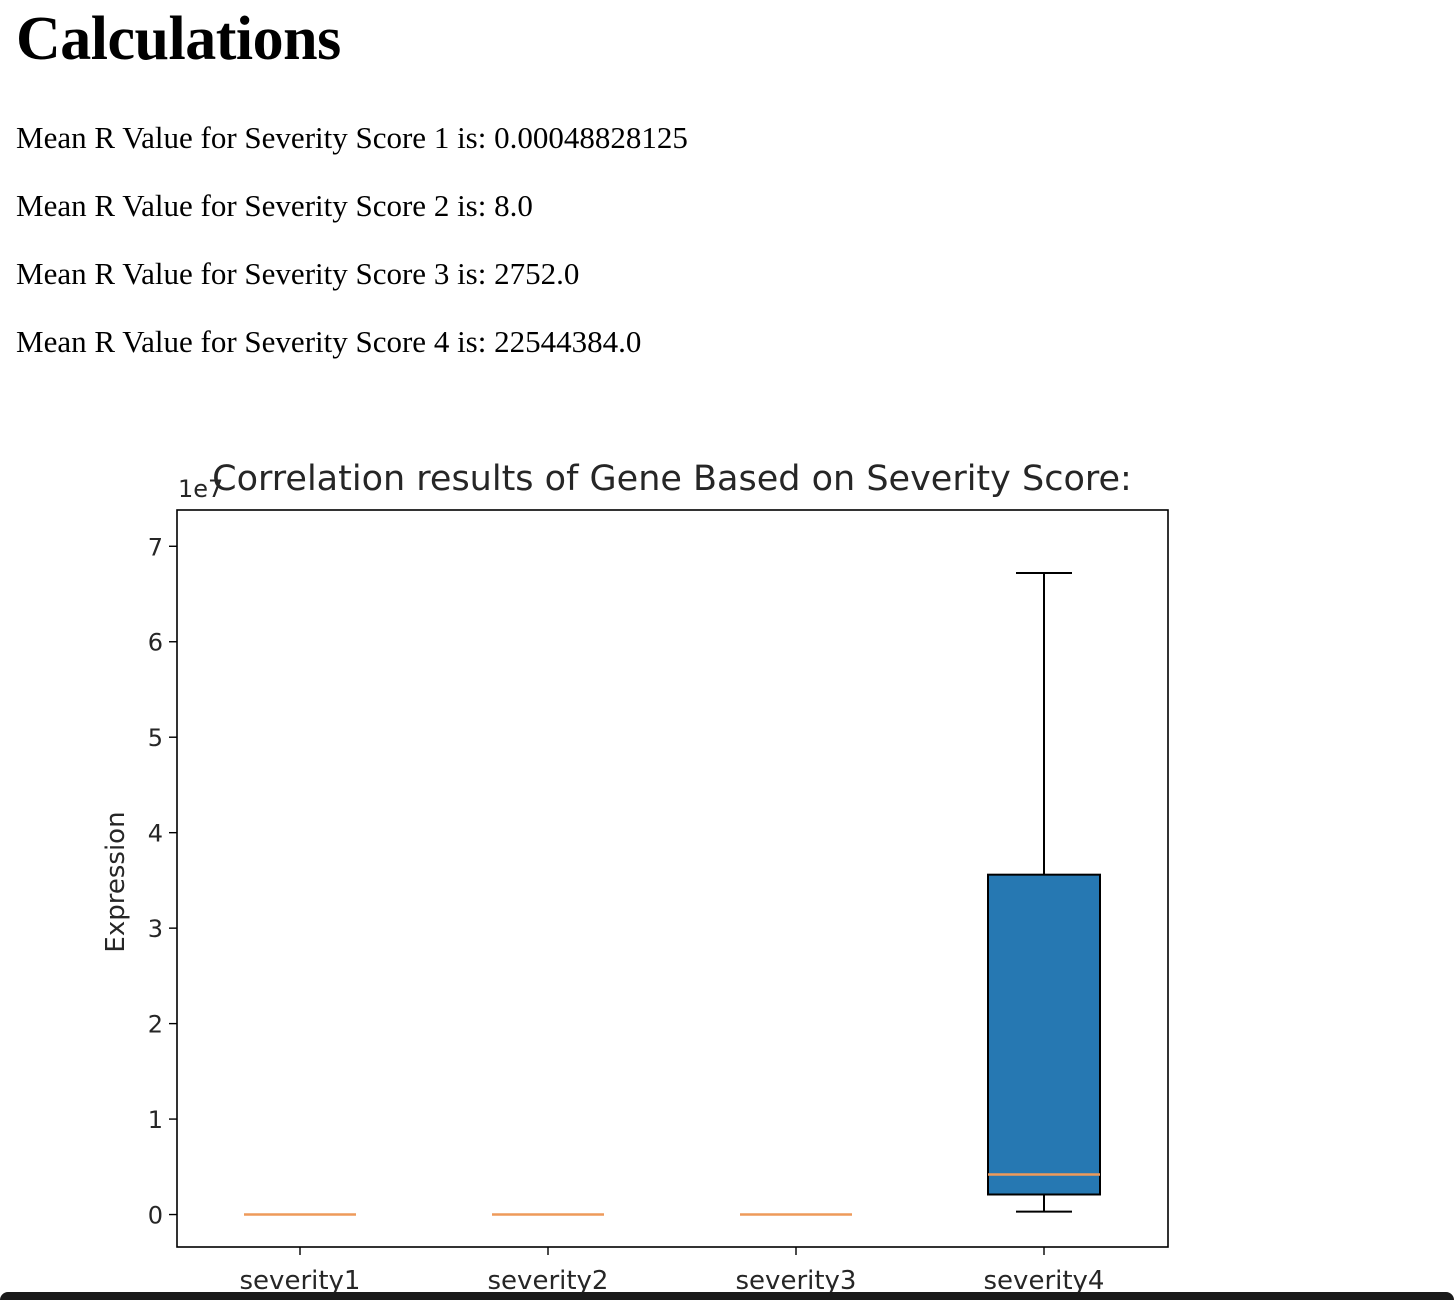 Image resolution: width=1454 pixels, height=1300 pixels. Describe the element at coordinates (1044, 1034) in the screenshot. I see `box-severity4` at that location.